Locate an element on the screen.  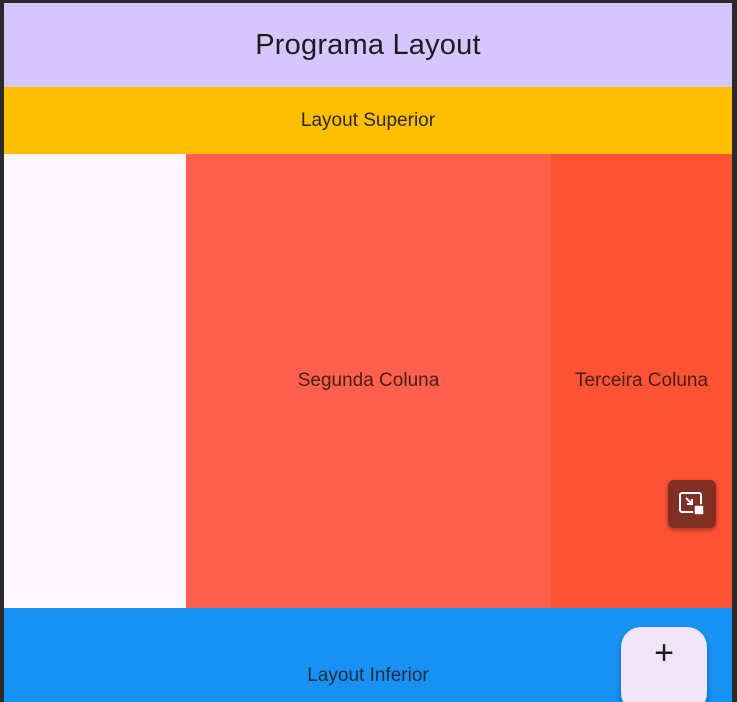
app-bar: Programa Layout is located at coordinates (368, 45).